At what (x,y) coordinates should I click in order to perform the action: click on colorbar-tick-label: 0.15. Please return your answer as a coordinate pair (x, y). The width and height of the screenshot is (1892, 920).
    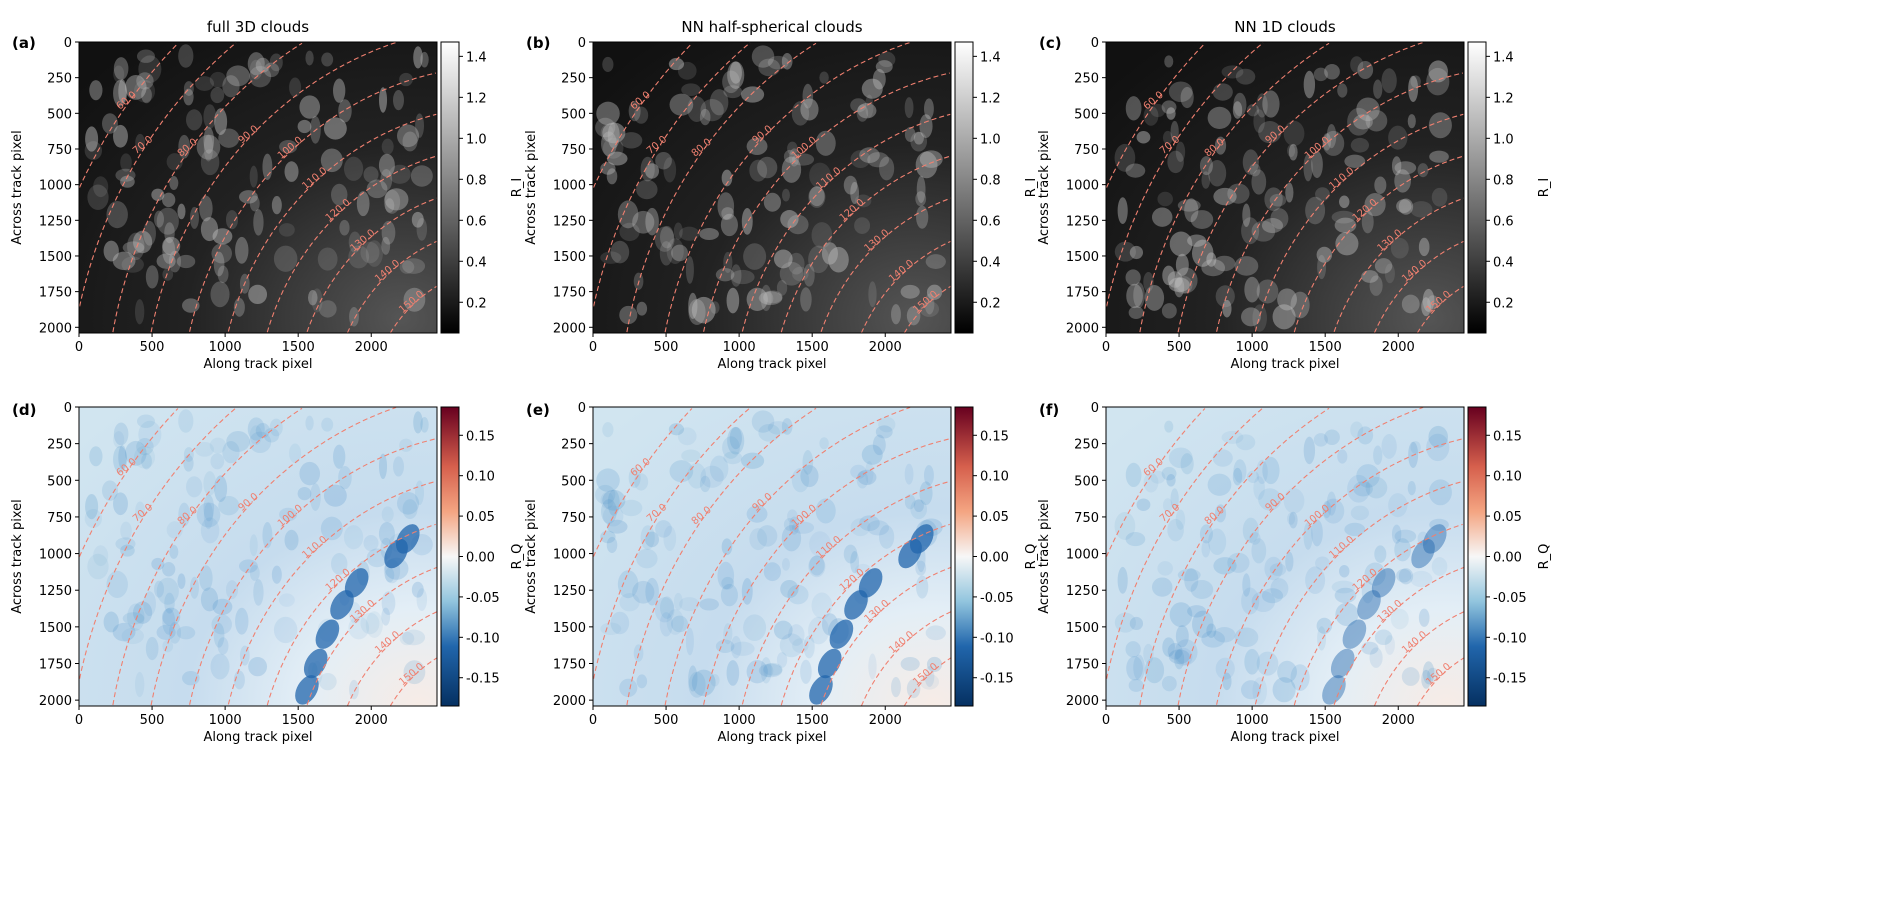
    Looking at the image, I should click on (1507, 436).